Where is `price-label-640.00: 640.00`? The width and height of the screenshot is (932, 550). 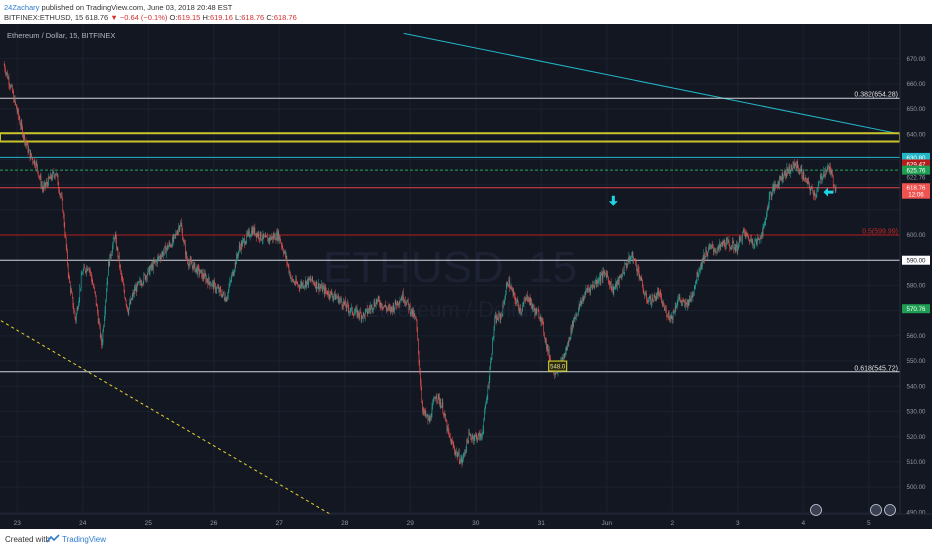
price-label-640.00: 640.00 is located at coordinates (916, 134).